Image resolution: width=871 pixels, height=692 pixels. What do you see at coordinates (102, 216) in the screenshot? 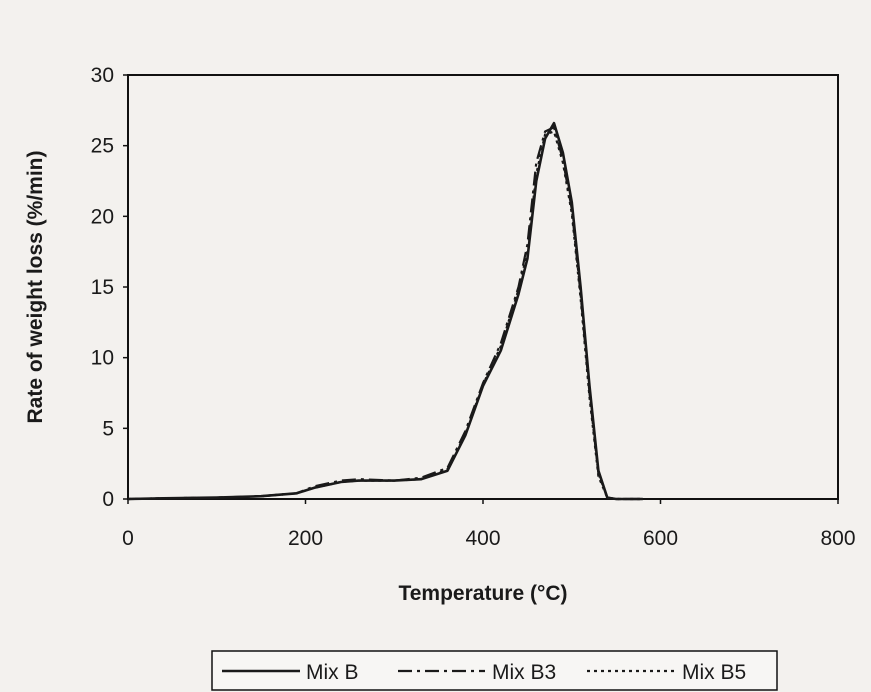
I see `y-tick-label: 20` at bounding box center [102, 216].